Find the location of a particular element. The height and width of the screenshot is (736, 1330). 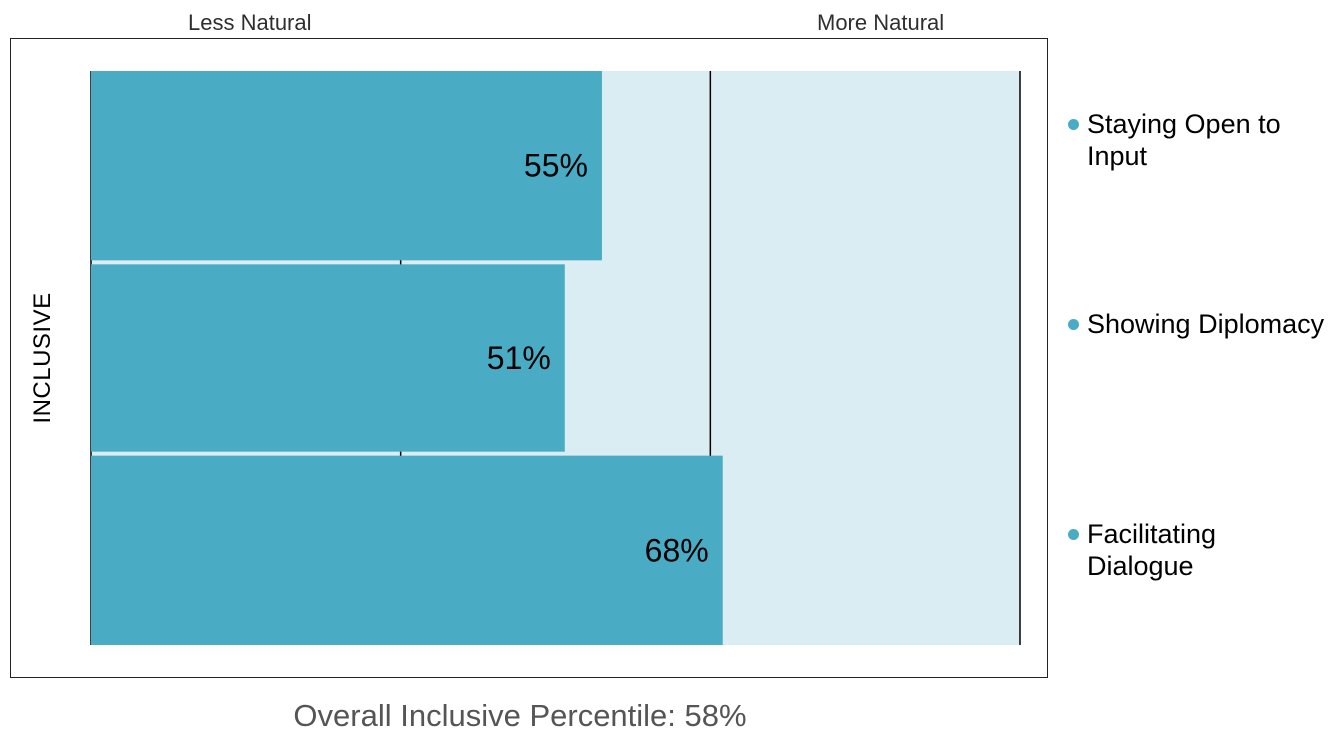

bar-value-label-2: 68% is located at coordinates (677, 550).